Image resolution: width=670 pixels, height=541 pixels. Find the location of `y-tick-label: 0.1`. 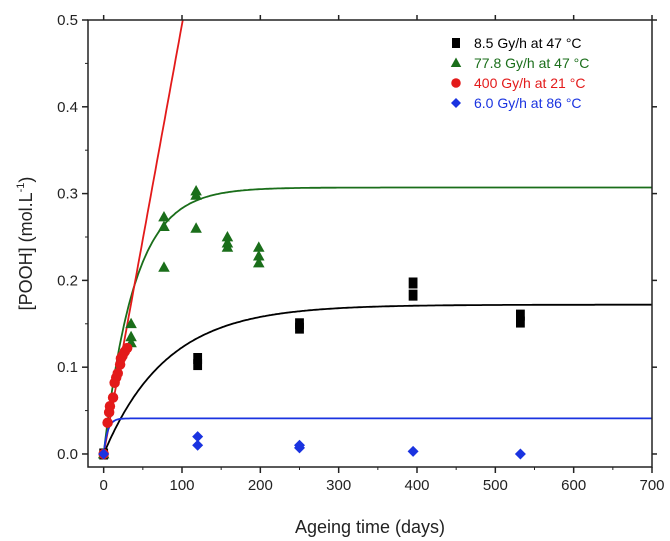

y-tick-label: 0.1 is located at coordinates (67, 367).